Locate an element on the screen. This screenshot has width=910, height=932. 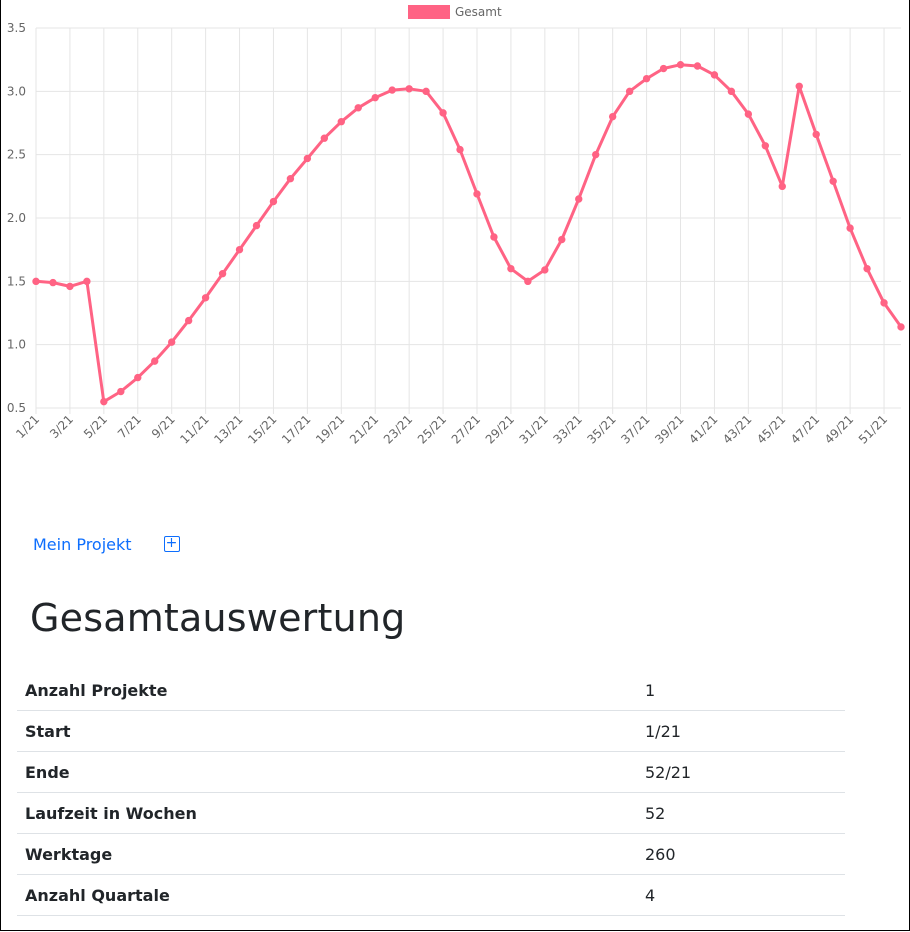
project-link: Mein Projekt is located at coordinates (82, 544).